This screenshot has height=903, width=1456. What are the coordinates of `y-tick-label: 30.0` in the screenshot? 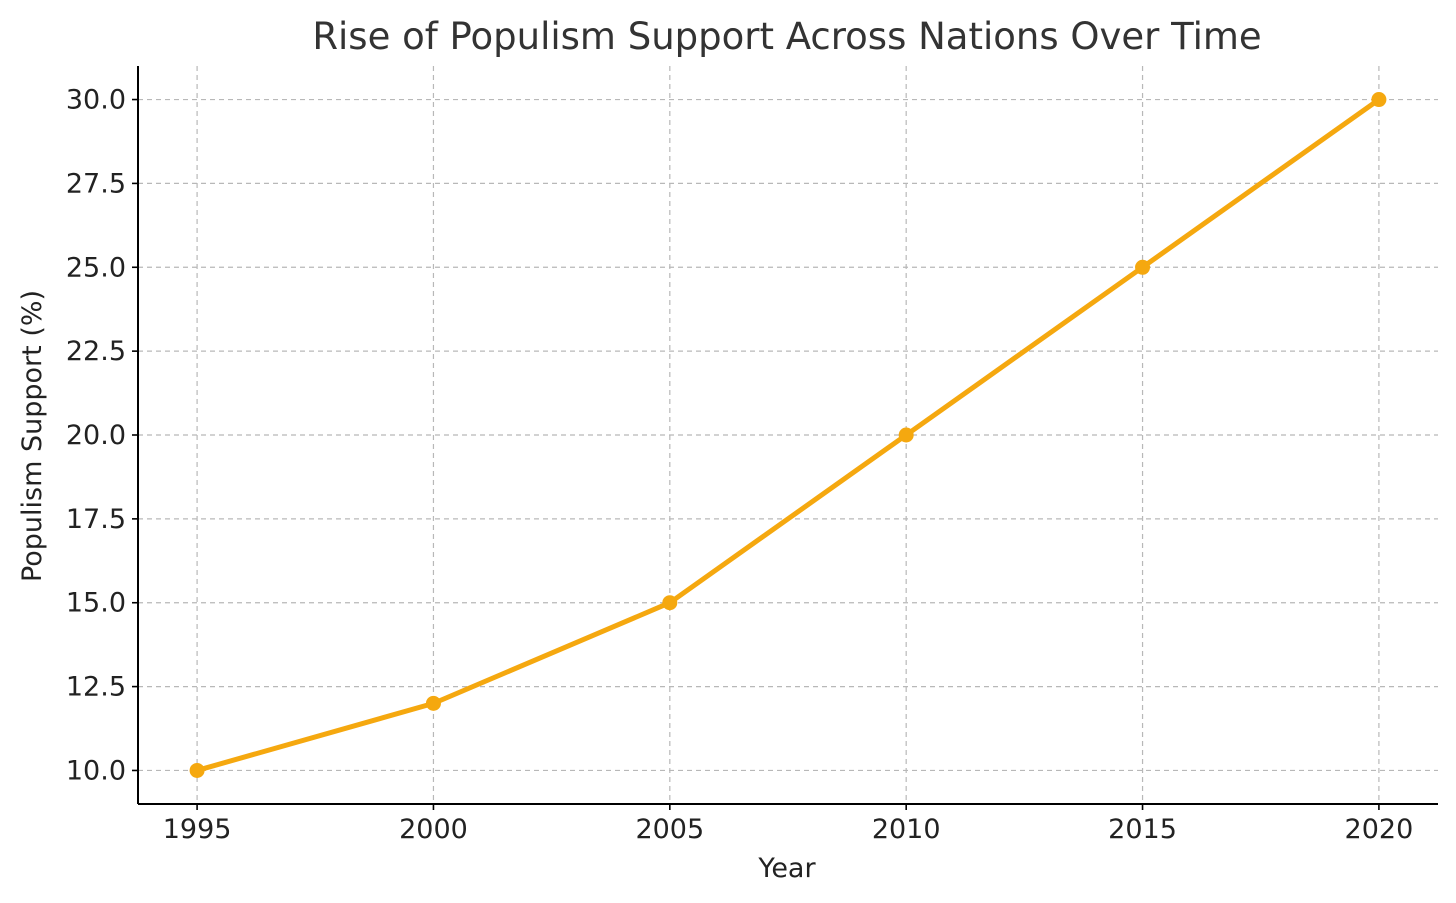 It's located at (96, 100).